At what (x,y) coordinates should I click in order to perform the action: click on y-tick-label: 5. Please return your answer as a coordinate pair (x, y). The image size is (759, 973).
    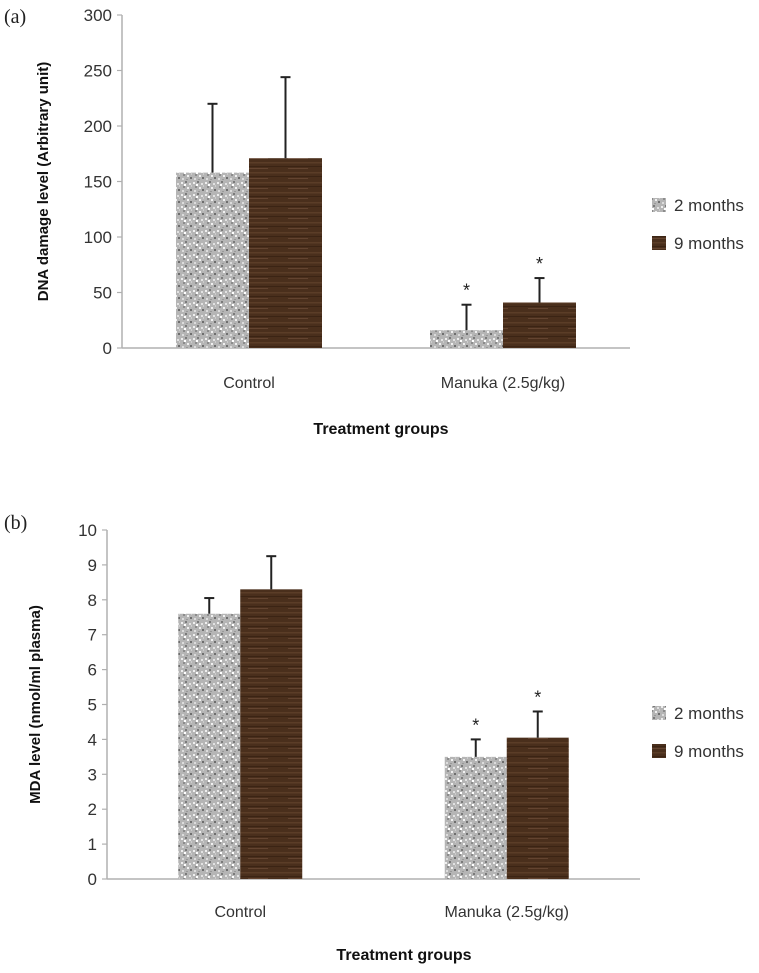
    Looking at the image, I should click on (92, 705).